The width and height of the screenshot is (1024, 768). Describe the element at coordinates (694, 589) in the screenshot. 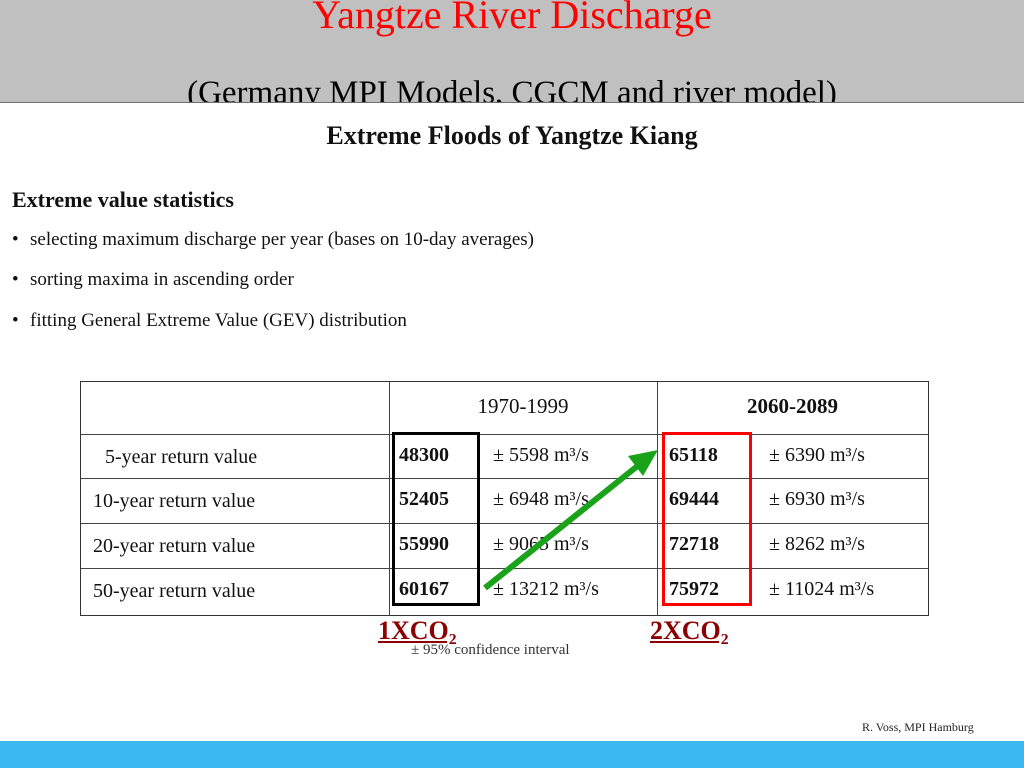

I see `value-2060: 75972` at that location.